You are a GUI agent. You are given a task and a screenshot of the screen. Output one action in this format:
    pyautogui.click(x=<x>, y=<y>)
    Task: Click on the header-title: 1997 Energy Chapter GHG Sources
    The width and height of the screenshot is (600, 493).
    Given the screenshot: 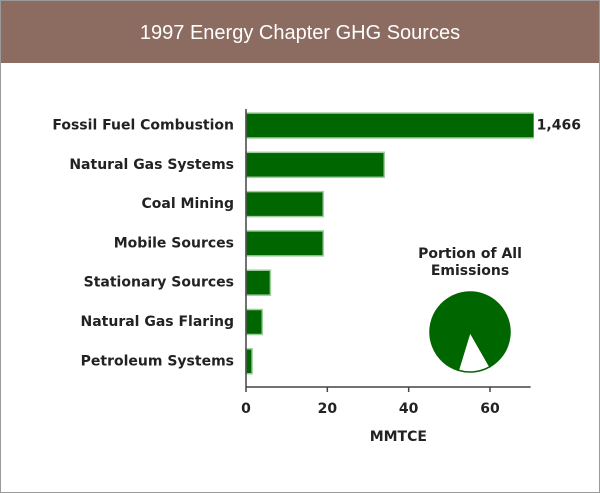 What is the action you would take?
    pyautogui.click(x=300, y=32)
    